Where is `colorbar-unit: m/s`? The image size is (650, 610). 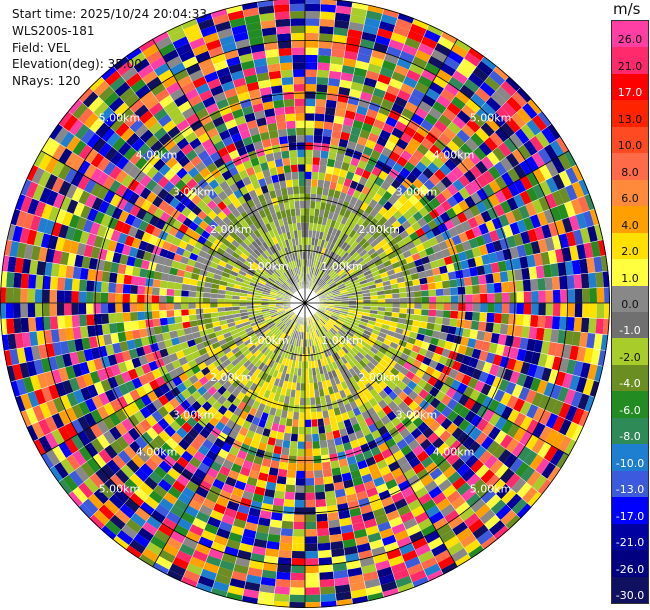 colorbar-unit: m/s is located at coordinates (627, 9).